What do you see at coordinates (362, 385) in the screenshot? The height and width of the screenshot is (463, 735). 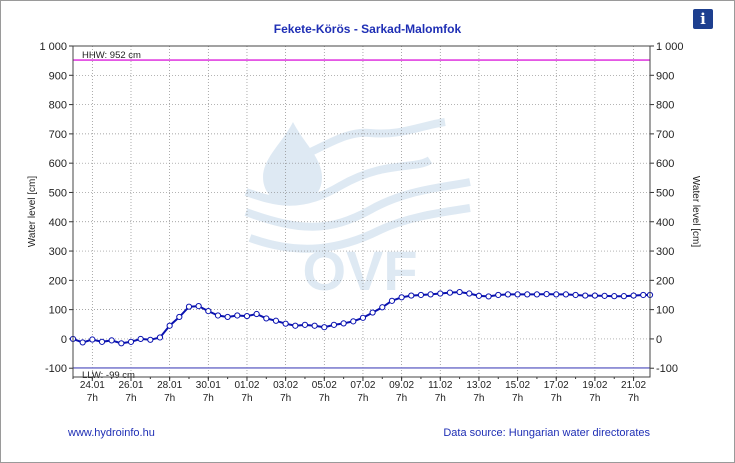 I see `x-tick-date-label: 07.02` at bounding box center [362, 385].